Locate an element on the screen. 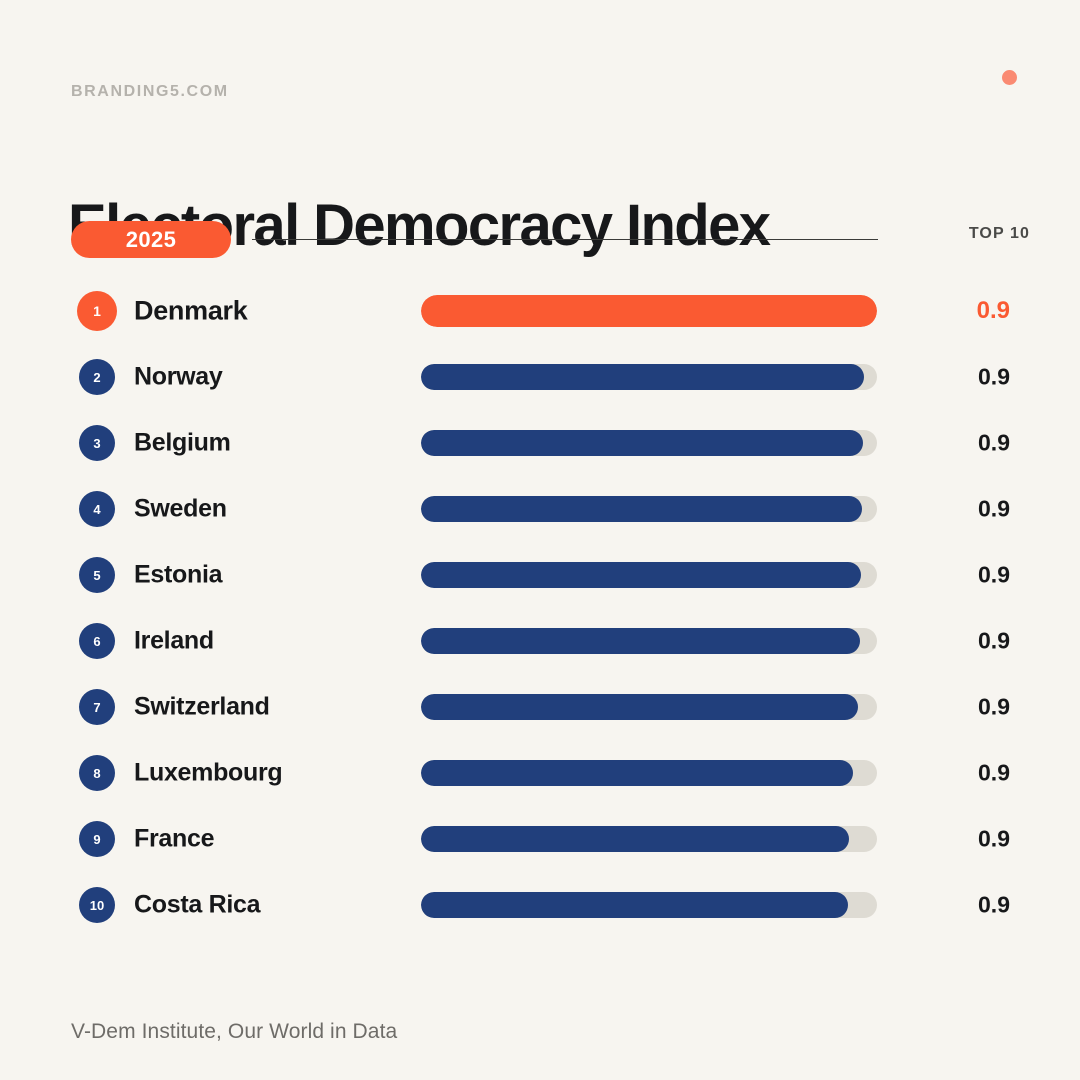  dot-icon is located at coordinates (1009, 77).